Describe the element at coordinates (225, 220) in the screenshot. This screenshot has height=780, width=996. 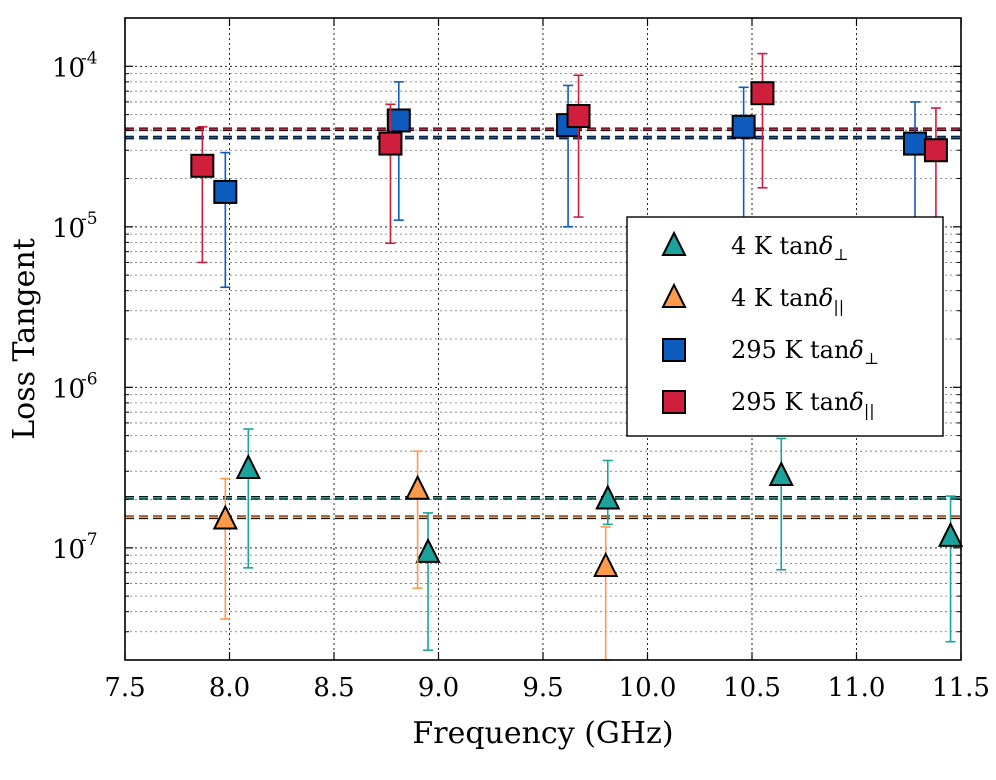
I see `data-point-s2-p0` at that location.